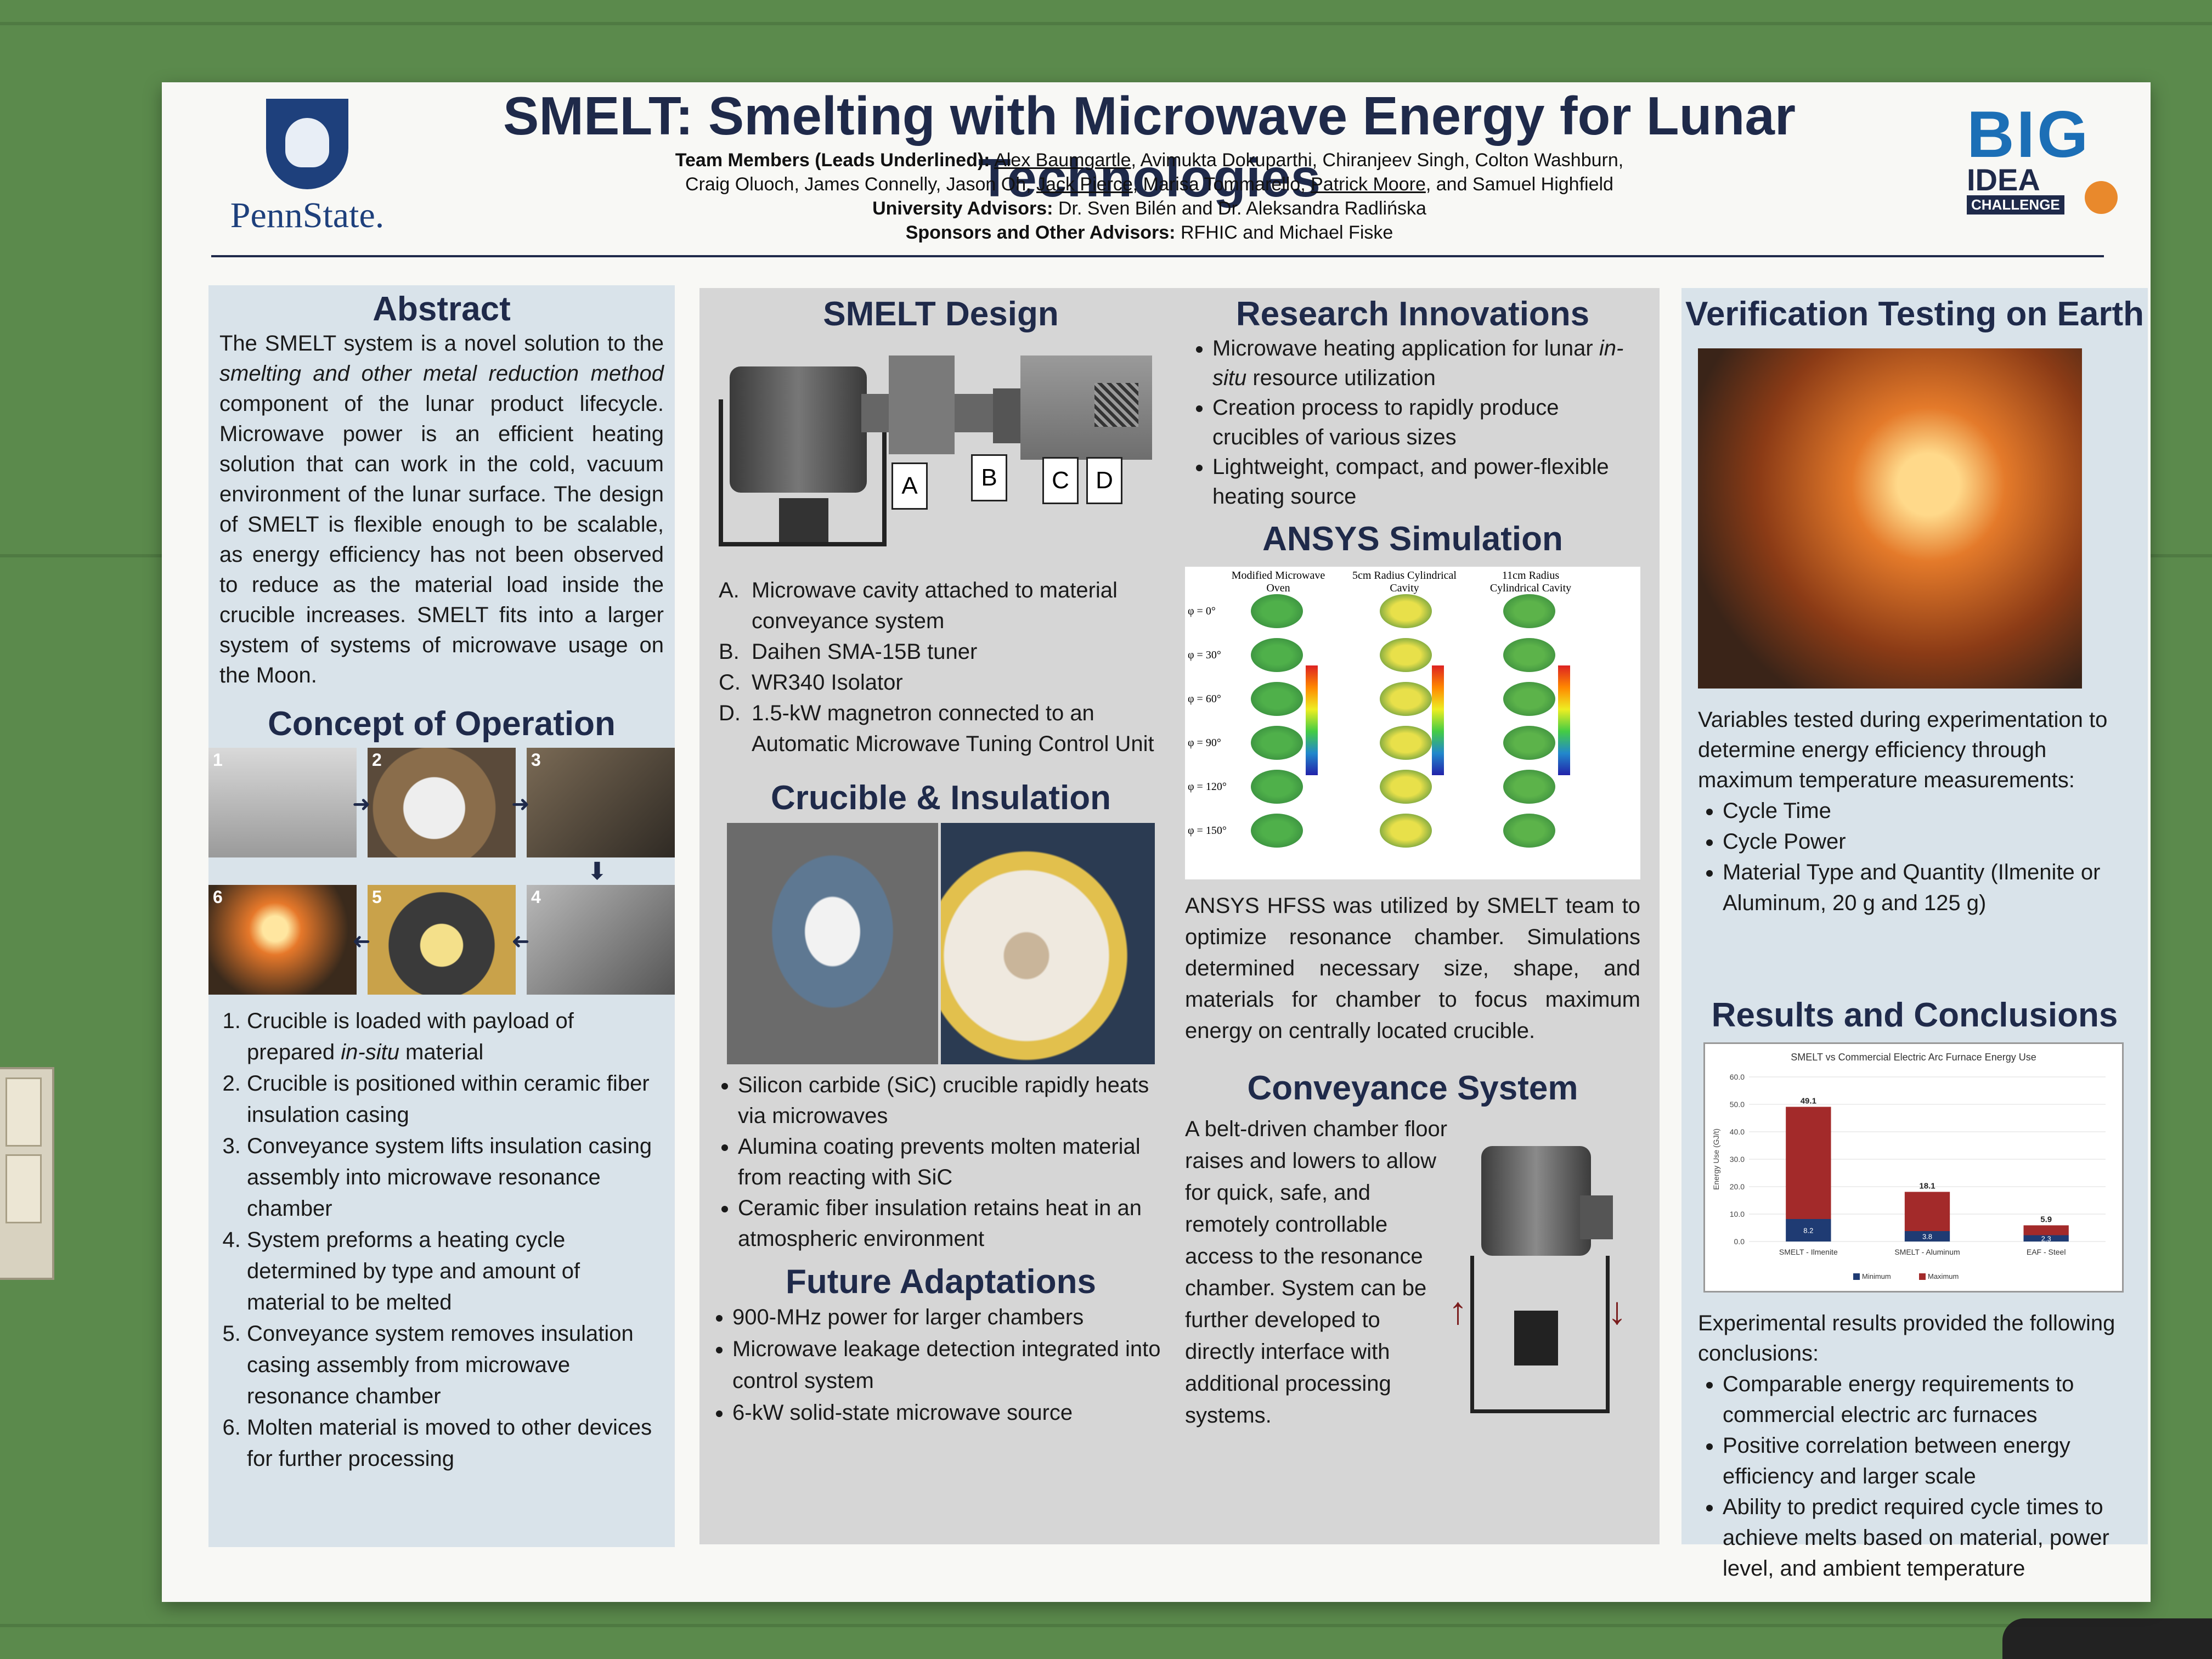 This screenshot has width=2212, height=1659. Describe the element at coordinates (1890, 519) in the screenshot. I see `photo-molten-pour` at that location.